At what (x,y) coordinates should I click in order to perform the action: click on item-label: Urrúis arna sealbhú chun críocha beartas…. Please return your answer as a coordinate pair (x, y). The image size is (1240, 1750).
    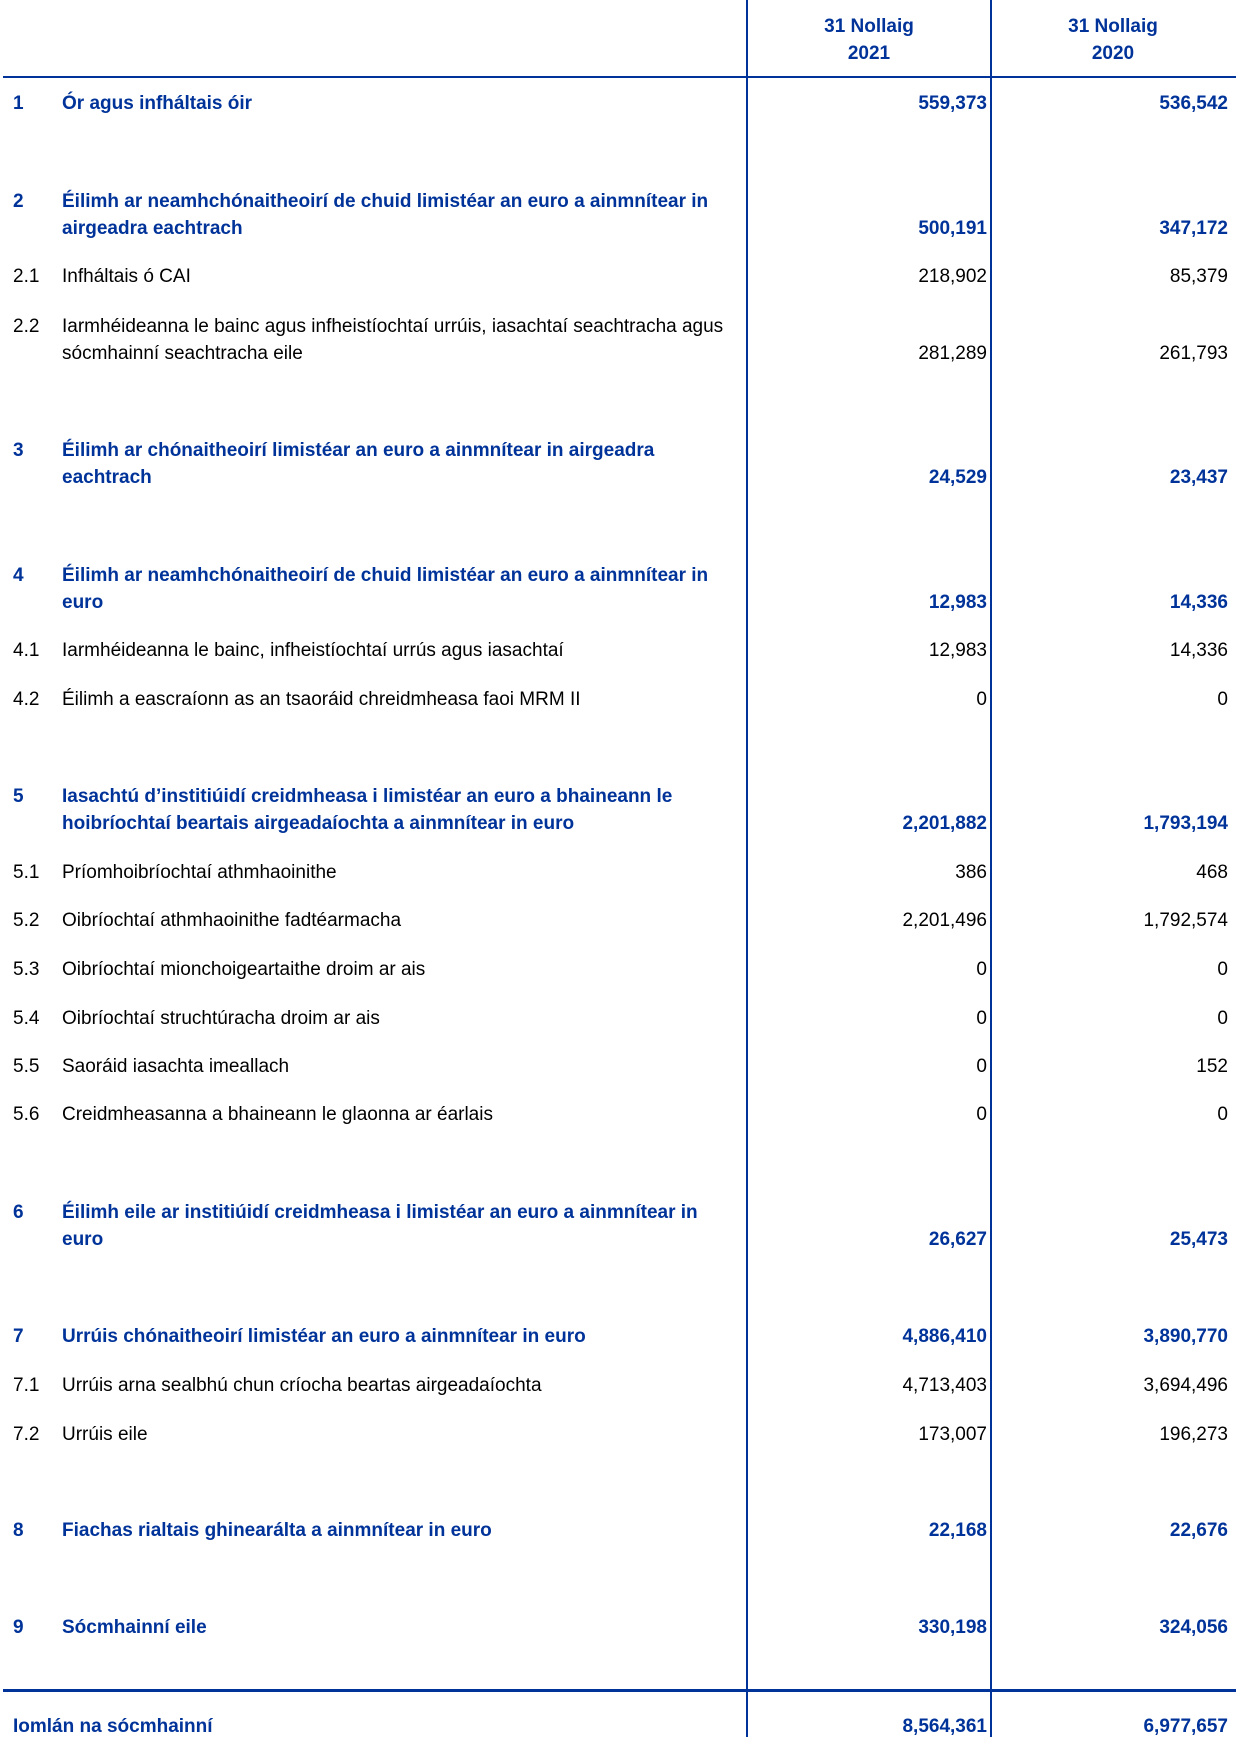
    Looking at the image, I should click on (302, 1385).